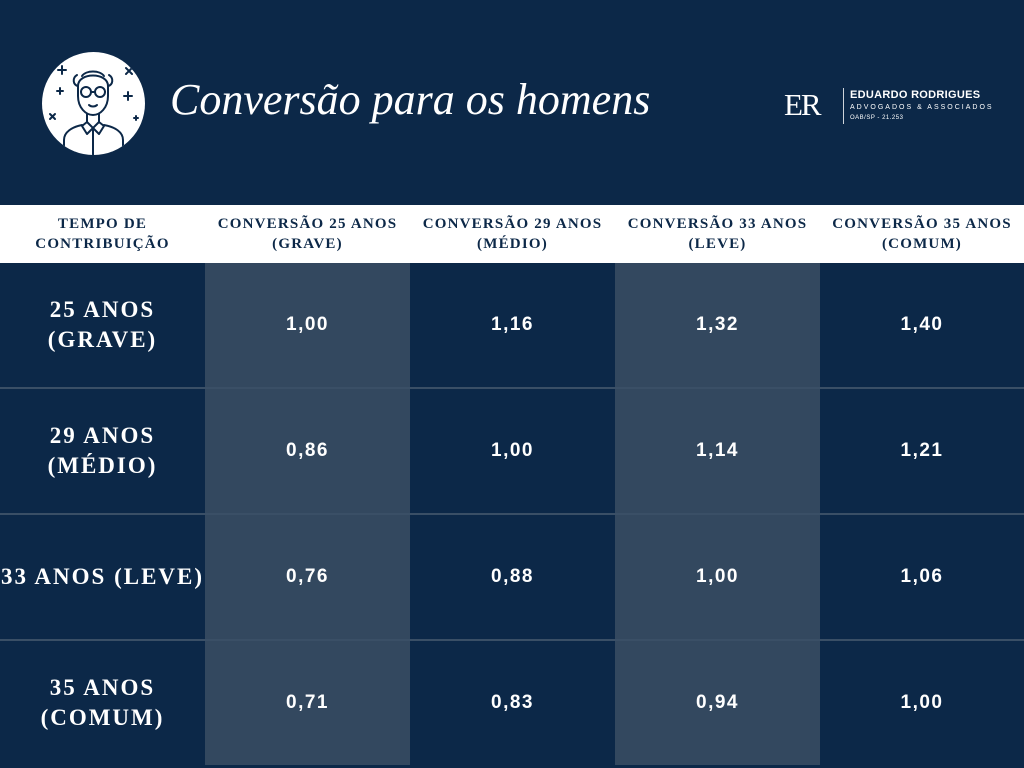 Image resolution: width=1024 pixels, height=768 pixels. What do you see at coordinates (102, 703) in the screenshot?
I see `row-label: 35 ANOS (COMUM)` at bounding box center [102, 703].